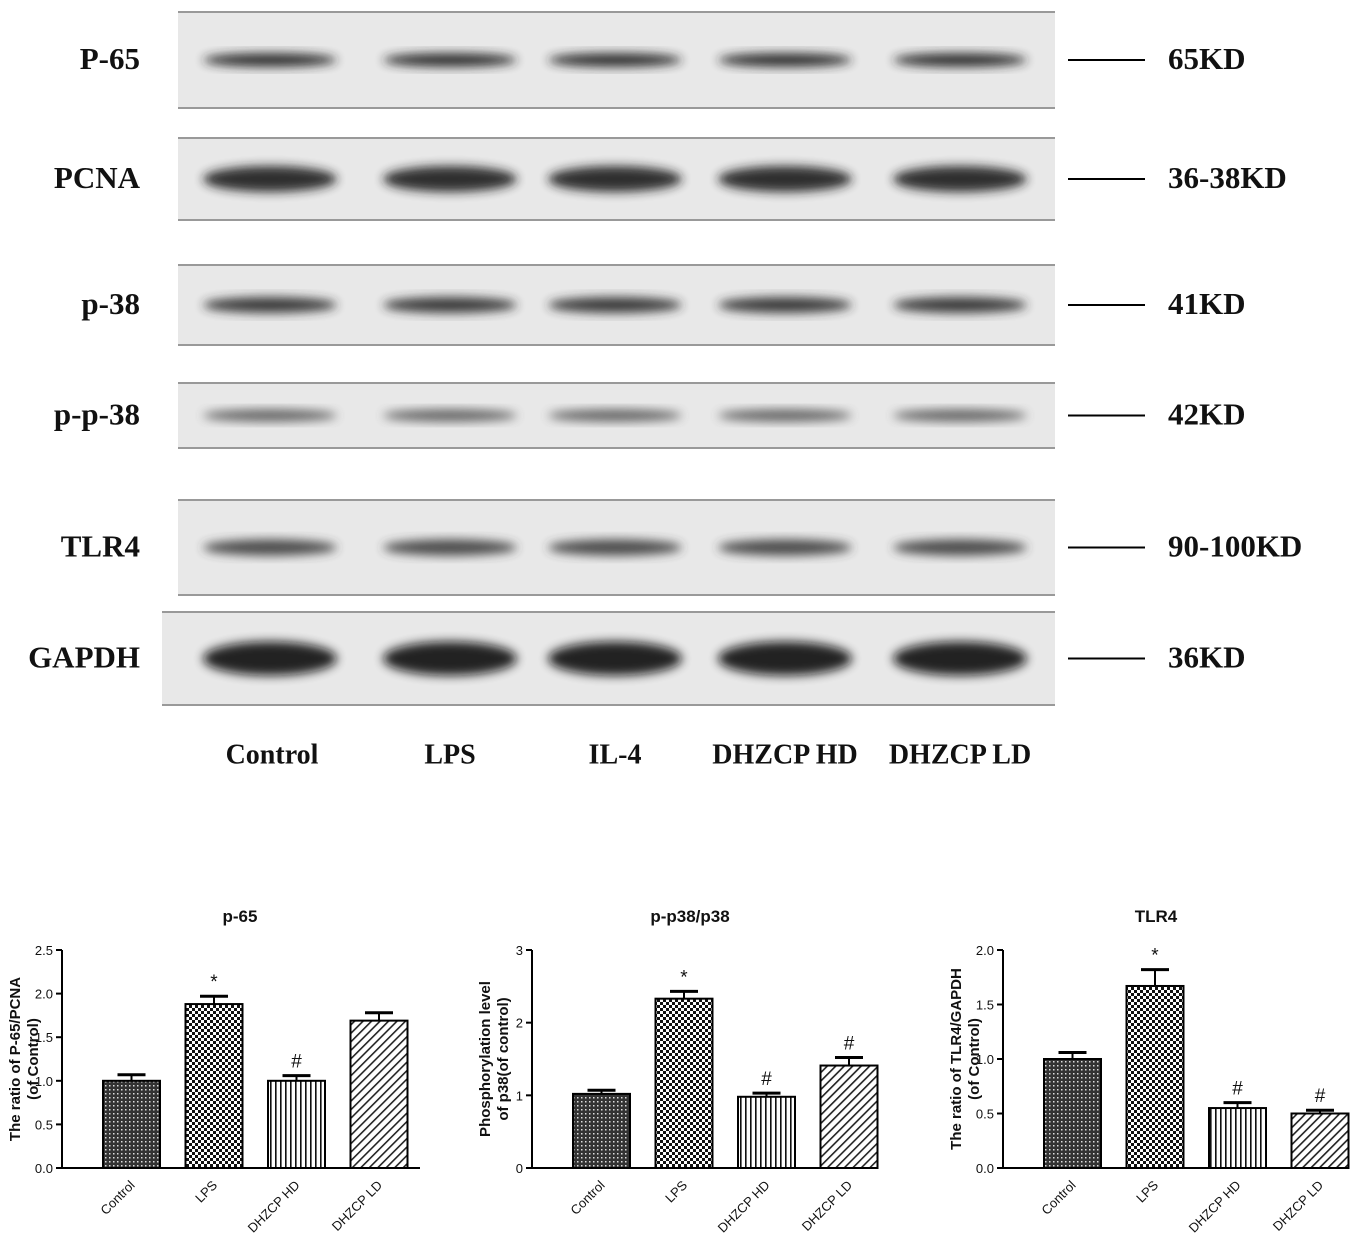  Describe the element at coordinates (960, 754) in the screenshot. I see `lane-label: DHZCP LD` at that location.